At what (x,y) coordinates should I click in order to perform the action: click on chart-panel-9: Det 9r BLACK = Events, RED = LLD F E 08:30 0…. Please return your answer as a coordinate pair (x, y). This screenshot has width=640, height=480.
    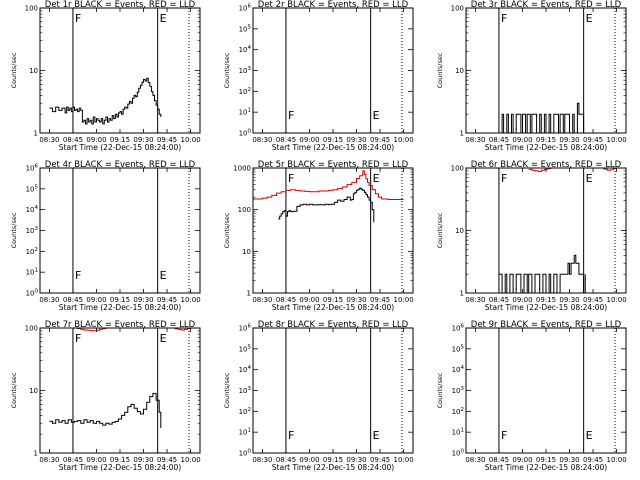
    Looking at the image, I should click on (531, 396).